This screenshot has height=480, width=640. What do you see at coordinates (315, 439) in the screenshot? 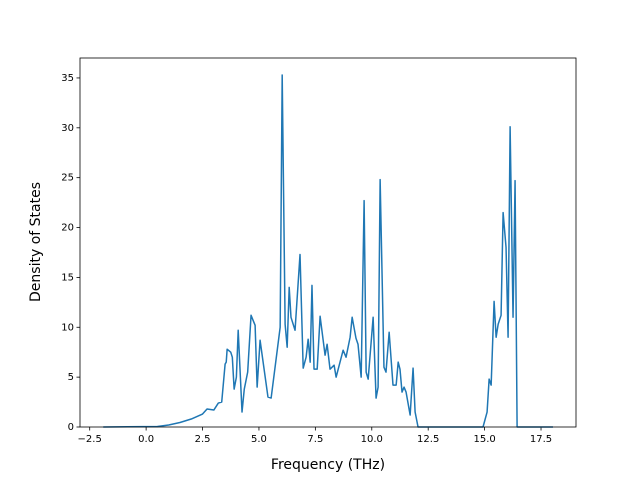
I see `x-tick-label: 7.5` at bounding box center [315, 439].